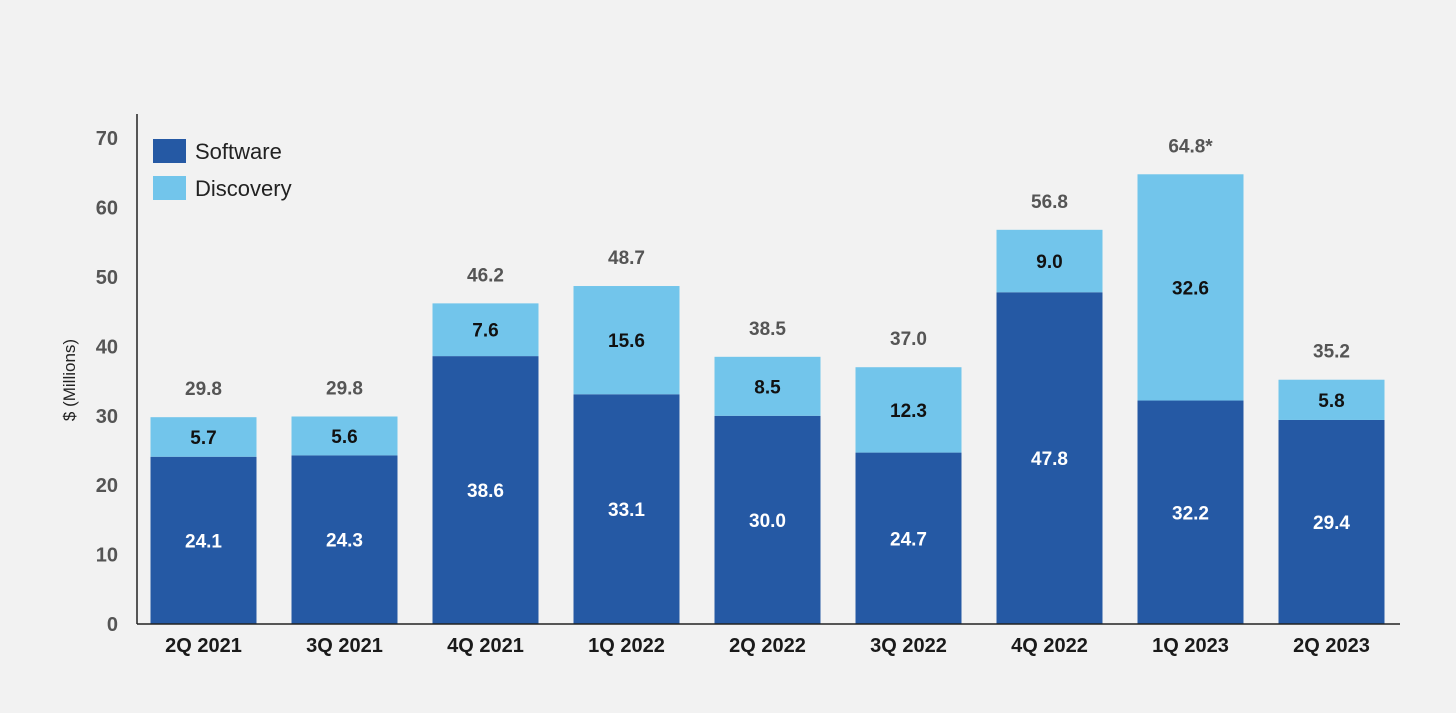 This screenshot has height=713, width=1456. What do you see at coordinates (169, 151) in the screenshot?
I see `legend-swatch-software` at bounding box center [169, 151].